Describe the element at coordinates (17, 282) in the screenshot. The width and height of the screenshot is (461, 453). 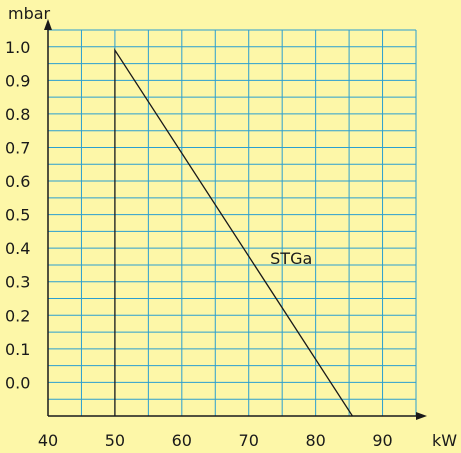
I see `y-tick-label: 0.3` at that location.